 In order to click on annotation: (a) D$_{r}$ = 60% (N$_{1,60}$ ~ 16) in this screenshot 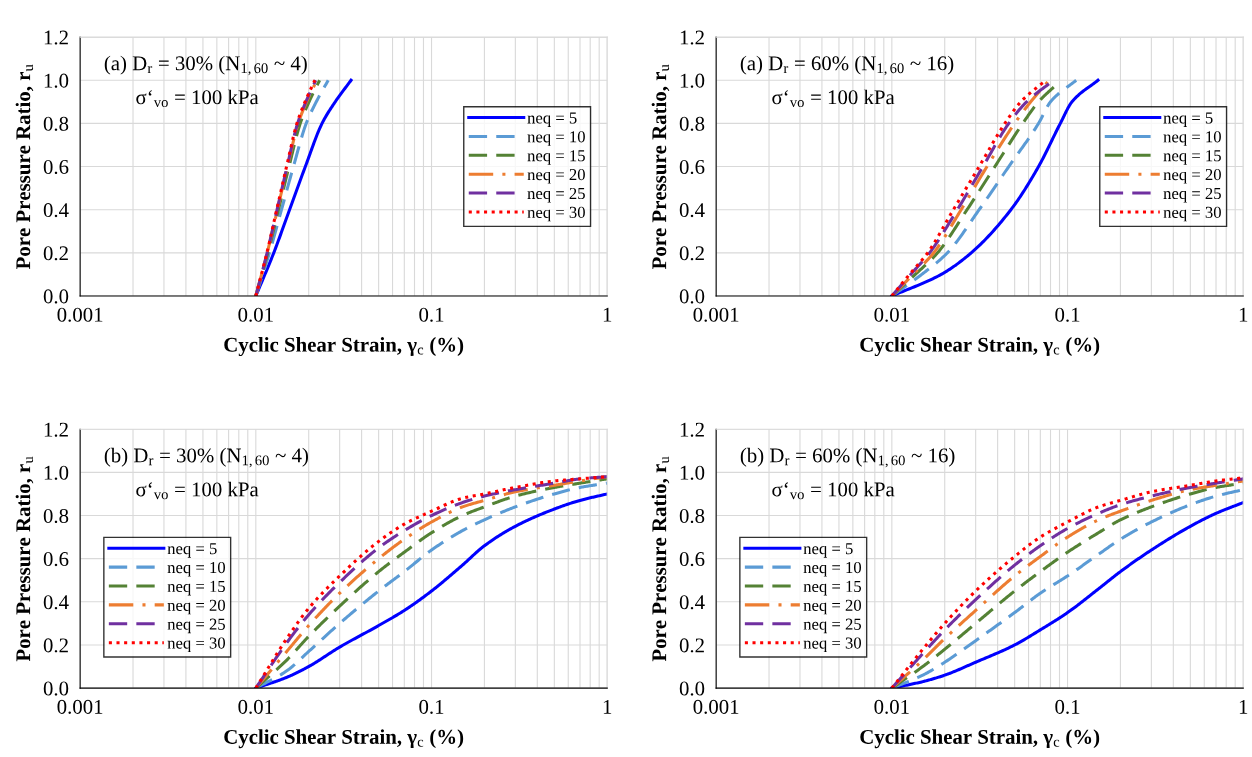, I will do `click(847, 65)`.